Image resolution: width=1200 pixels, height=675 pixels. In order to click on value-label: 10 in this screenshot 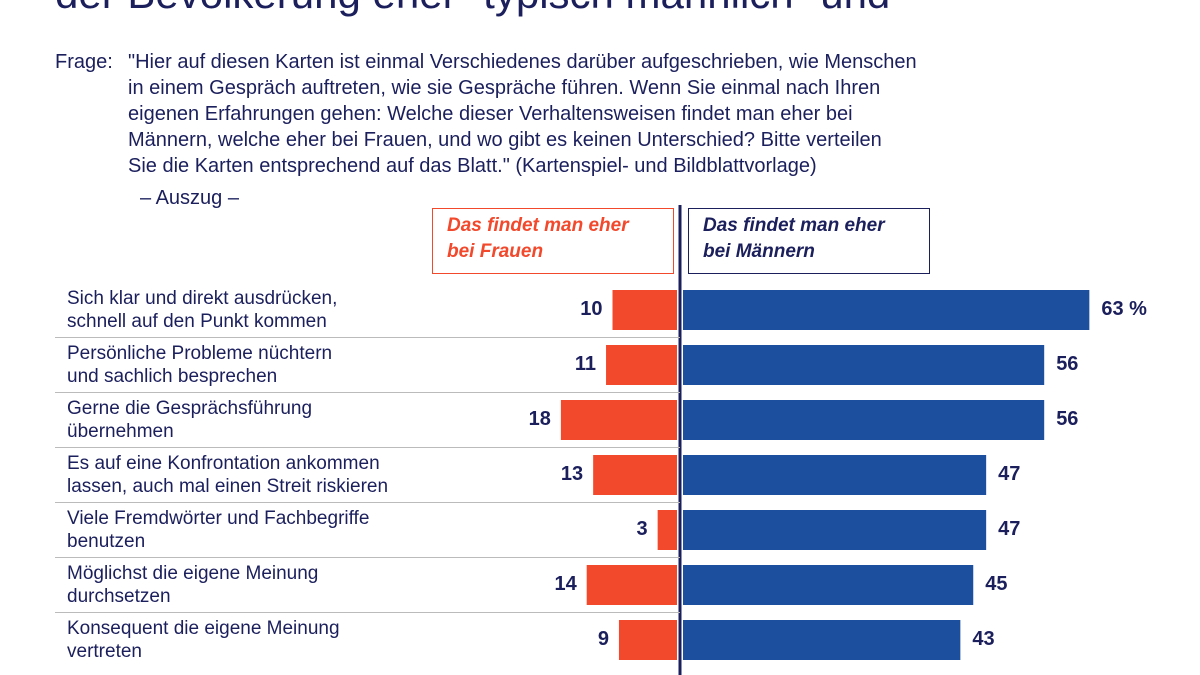, I will do `click(591, 309)`.